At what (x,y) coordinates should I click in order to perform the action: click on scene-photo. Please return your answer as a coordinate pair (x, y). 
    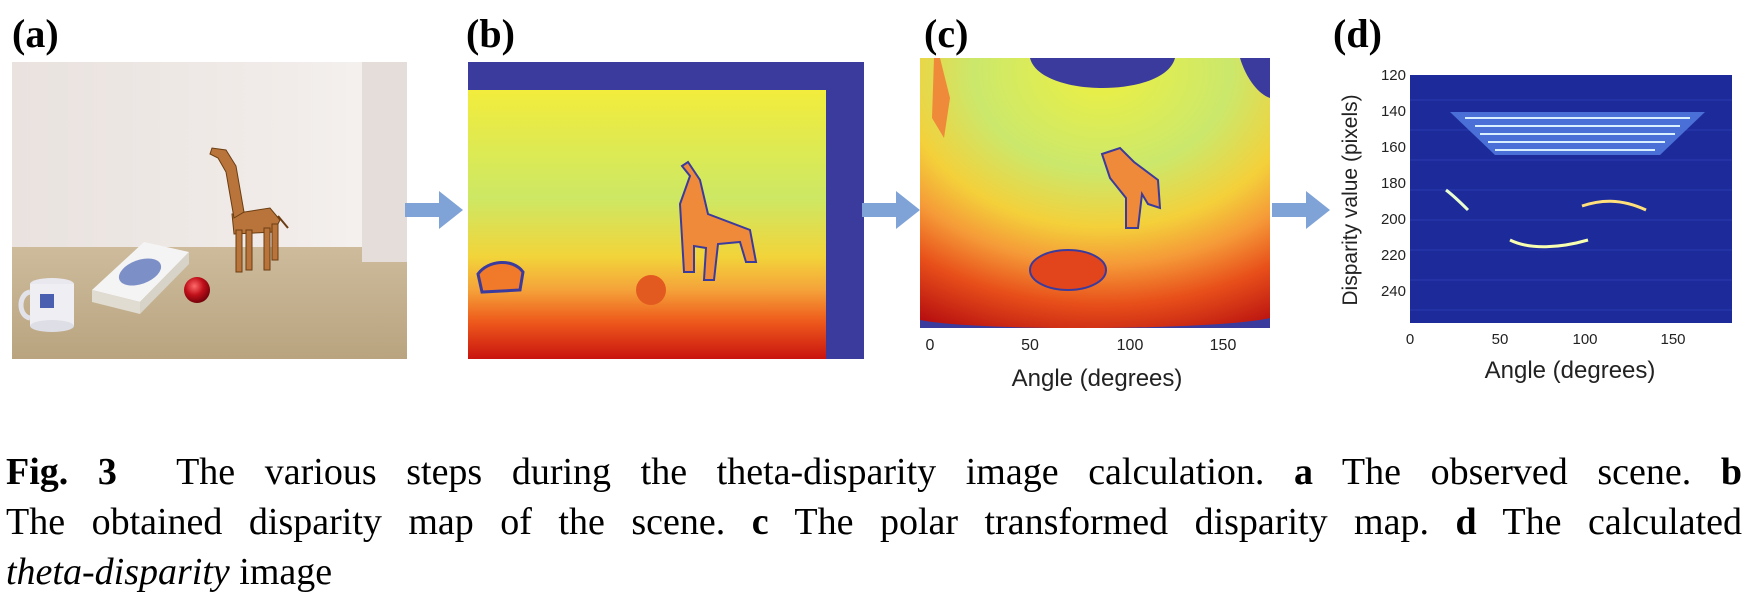
    Looking at the image, I should click on (209, 210).